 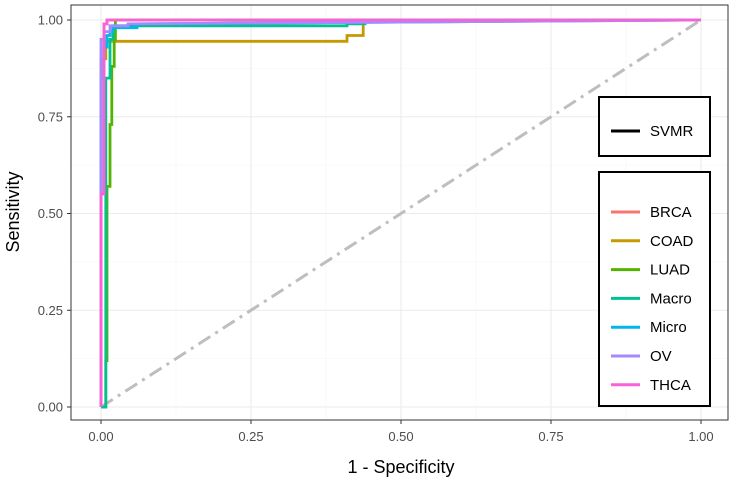 I want to click on x-axis: 0.00 0.25 0.50 0.75 1.00, so click(x=401, y=432).